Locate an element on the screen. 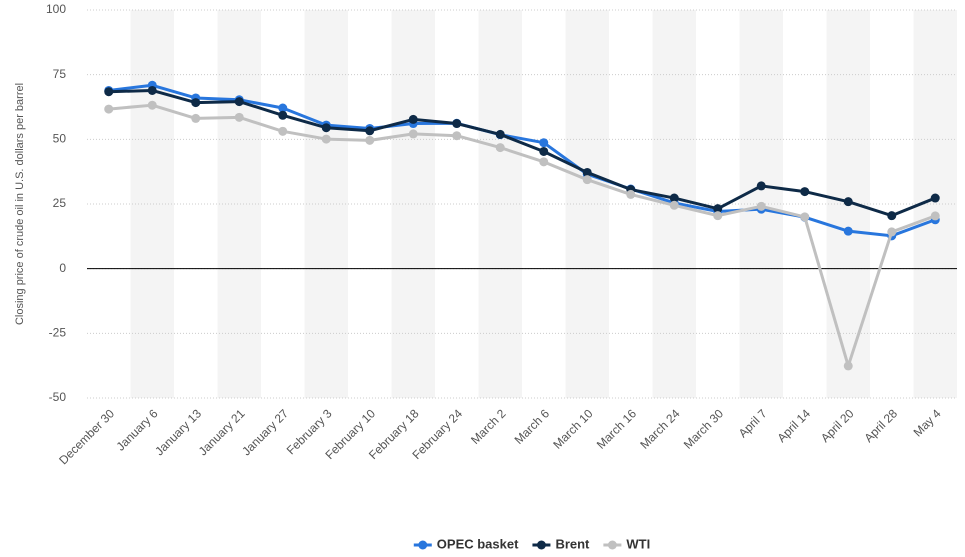 This screenshot has height=557, width=965. x-tick-label: March 2 is located at coordinates (488, 426).